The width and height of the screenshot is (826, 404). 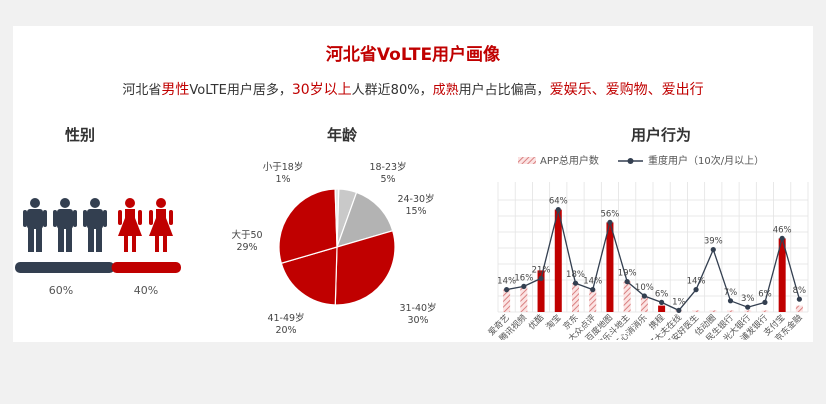 What do you see at coordinates (246, 235) in the screenshot?
I see `age-label: 大于50` at bounding box center [246, 235].